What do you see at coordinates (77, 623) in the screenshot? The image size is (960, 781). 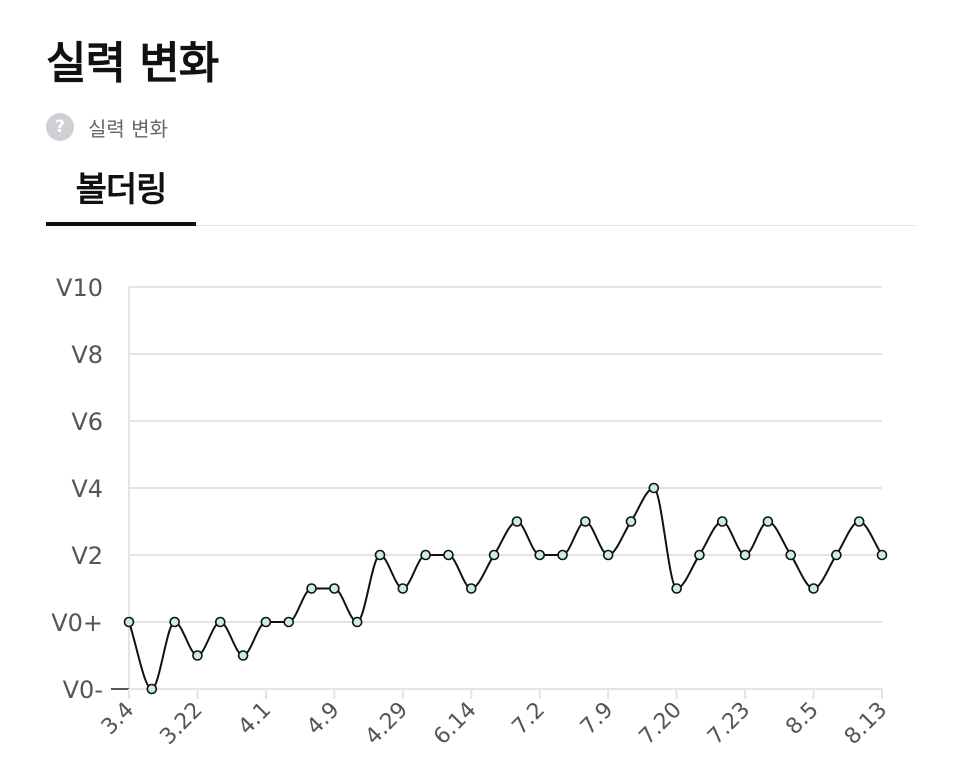 I see `y-tick-label: V0+` at bounding box center [77, 623].